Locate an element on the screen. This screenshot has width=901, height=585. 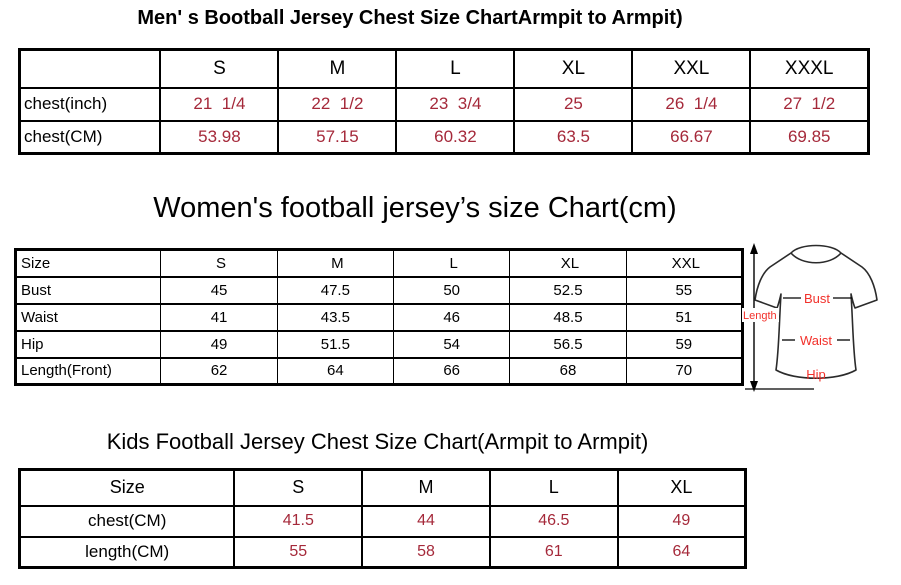
cell-value: 51.5 is located at coordinates (335, 344).